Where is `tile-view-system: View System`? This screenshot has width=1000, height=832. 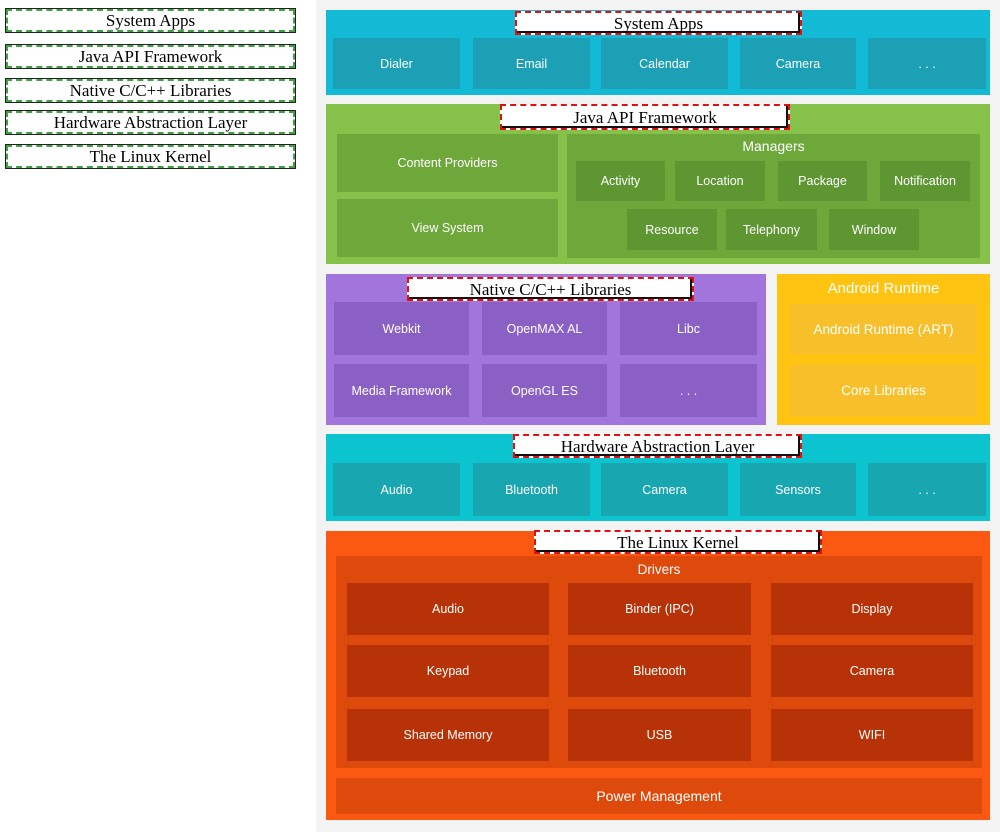 tile-view-system: View System is located at coordinates (447, 228).